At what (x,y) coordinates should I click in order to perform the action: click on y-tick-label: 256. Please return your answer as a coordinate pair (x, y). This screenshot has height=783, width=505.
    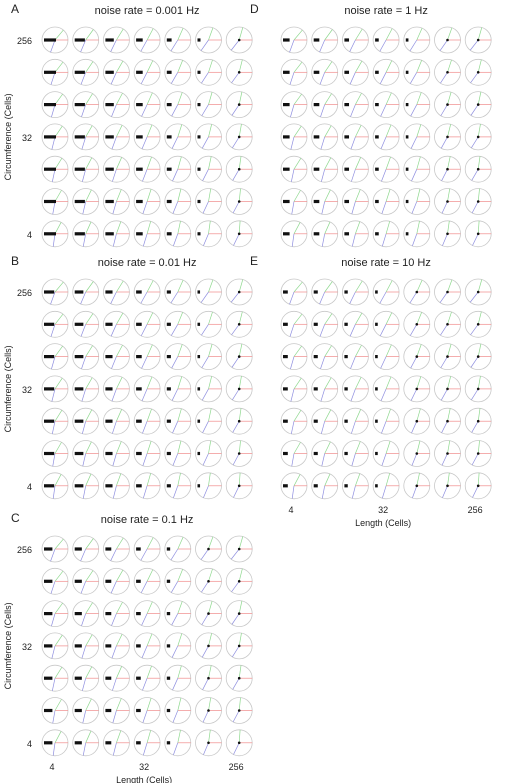
    Looking at the image, I should click on (24, 550).